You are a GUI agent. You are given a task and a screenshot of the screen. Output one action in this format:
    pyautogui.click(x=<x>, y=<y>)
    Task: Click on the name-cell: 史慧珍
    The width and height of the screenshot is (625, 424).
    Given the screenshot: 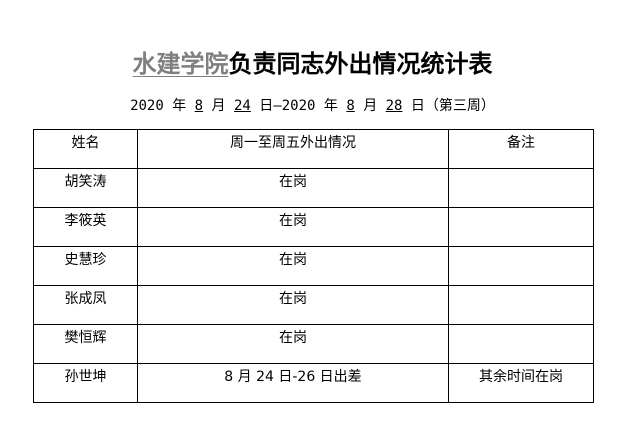 What is the action you would take?
    pyautogui.click(x=85, y=266)
    